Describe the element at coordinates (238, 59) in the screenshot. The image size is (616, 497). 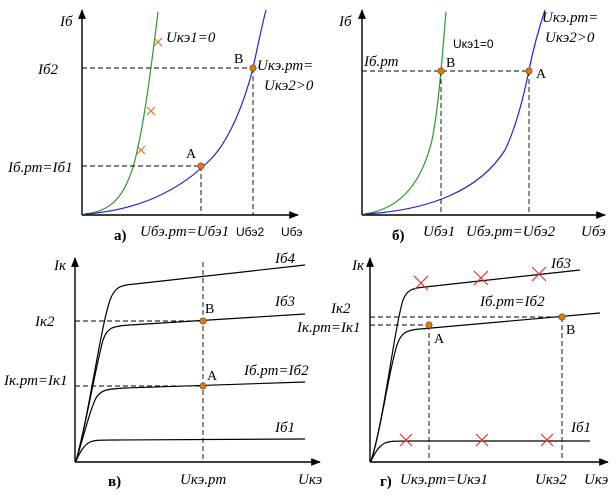
I see `panel-a-point-b-label: B` at that location.